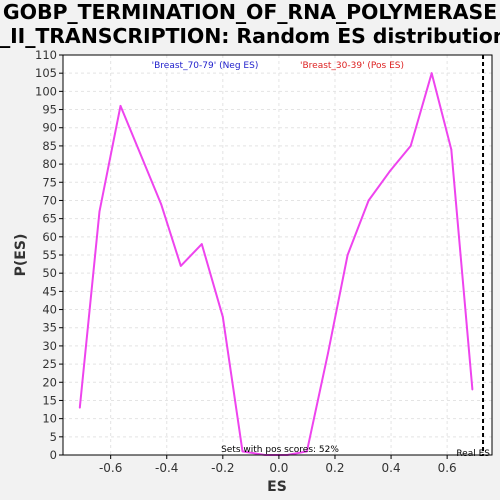  Describe the element at coordinates (49, 128) in the screenshot. I see `y-tick-label: 90` at that location.